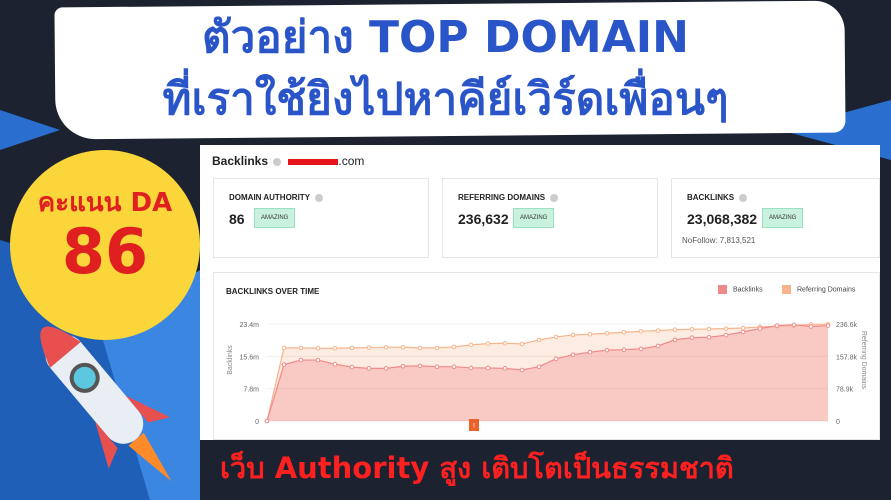  I want to click on rocket-icon, so click(106, 404).